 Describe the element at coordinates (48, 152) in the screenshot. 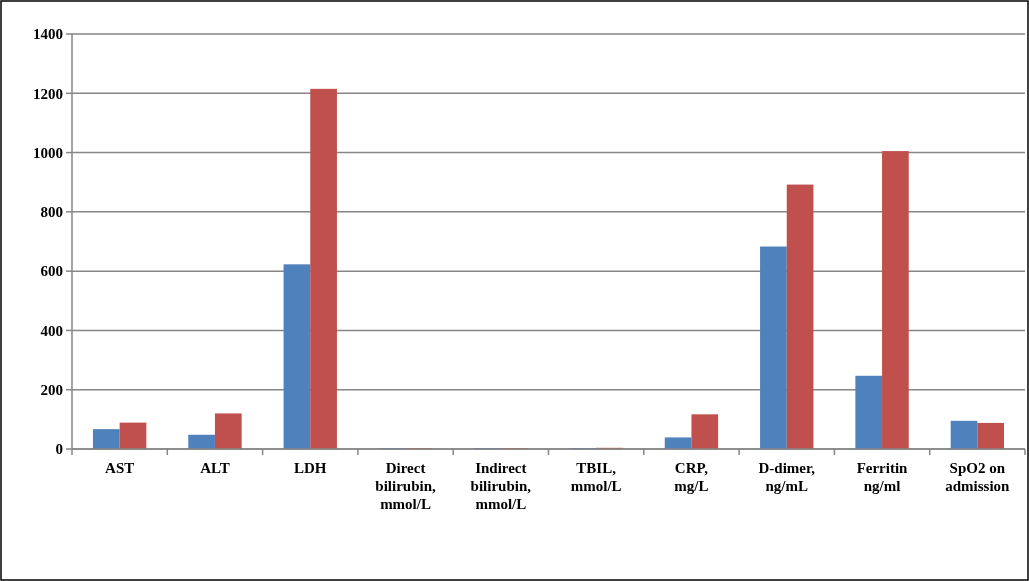

I see `y-tick-label: 1000` at that location.